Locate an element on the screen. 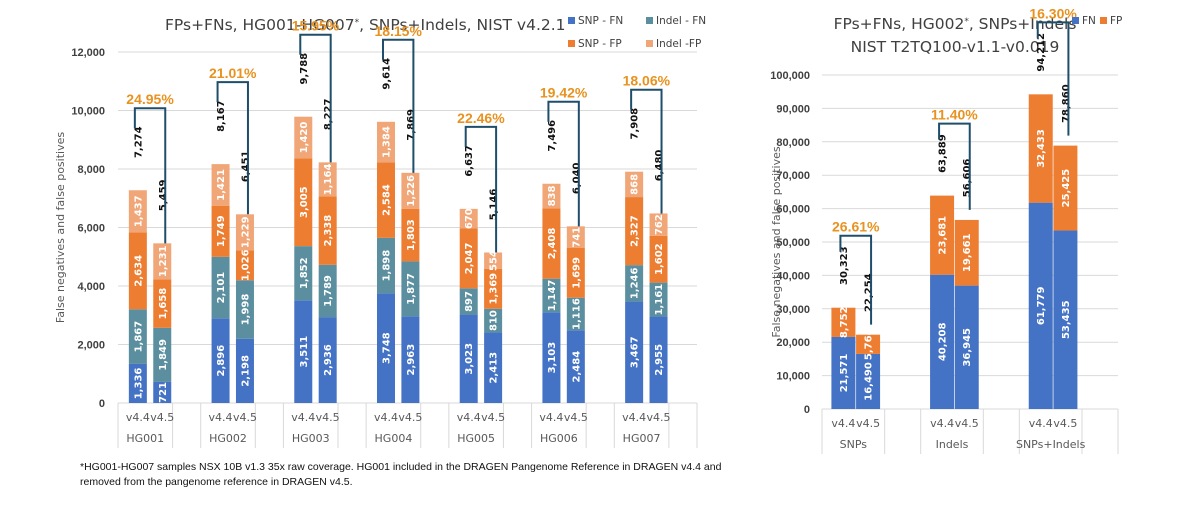 The image size is (1200, 506). segment-value-label: 810 is located at coordinates (494, 320).